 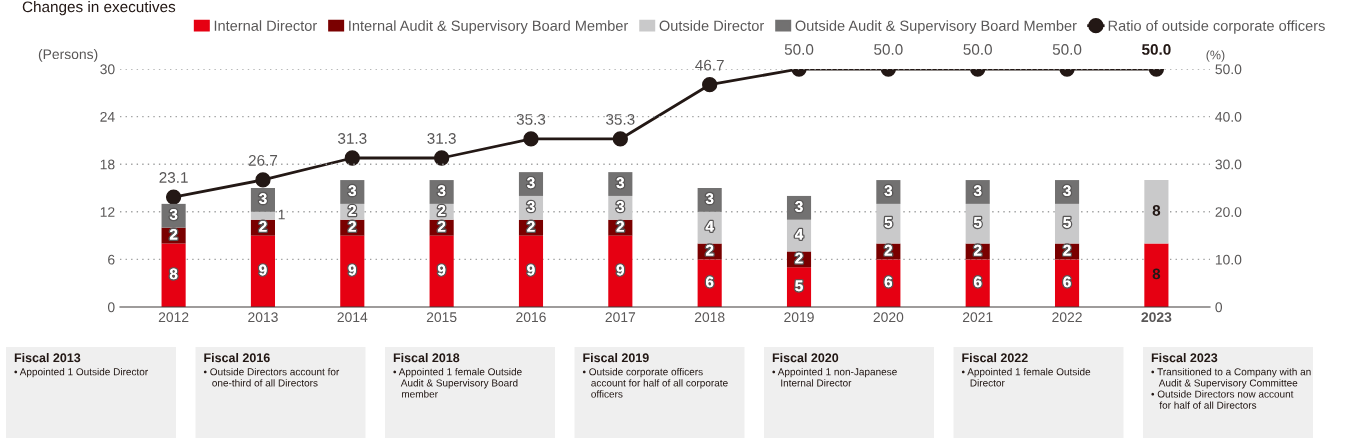 I want to click on legend-label: Ratio of outside corporate officers, so click(x=1216, y=27).